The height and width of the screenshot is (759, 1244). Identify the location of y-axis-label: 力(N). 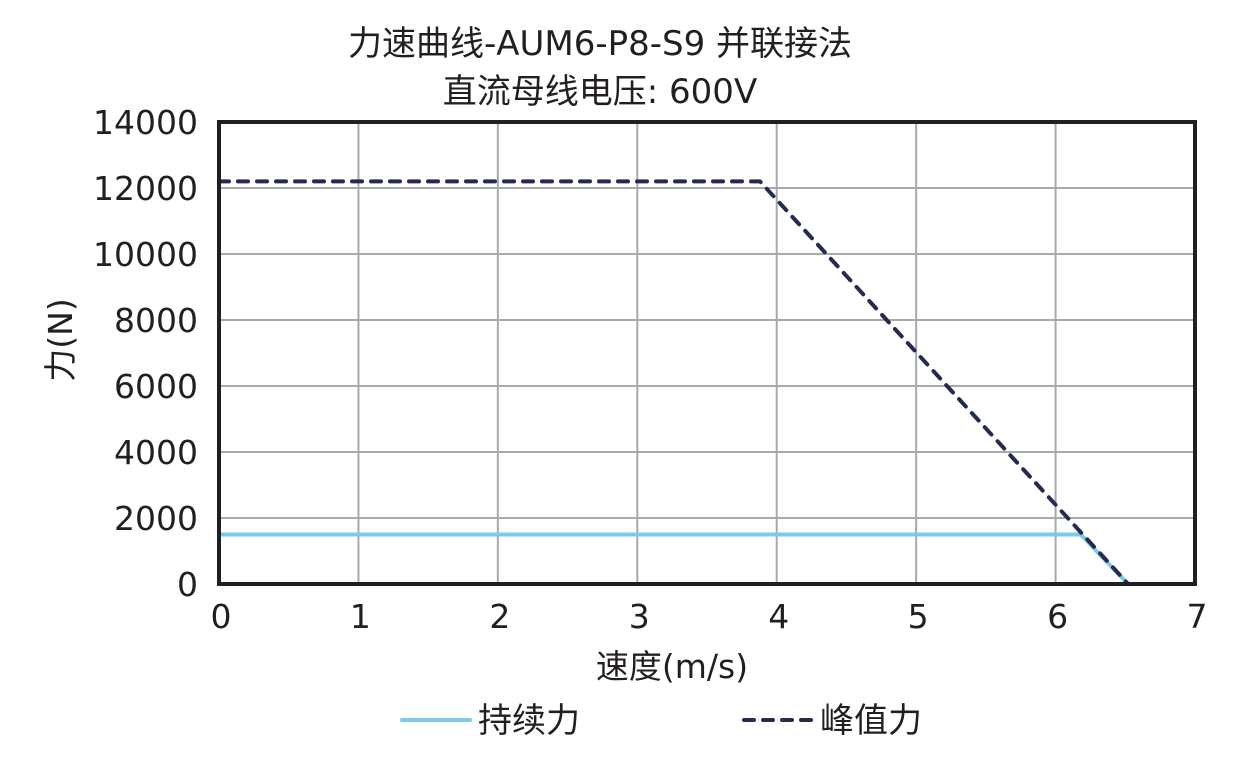
(60, 339).